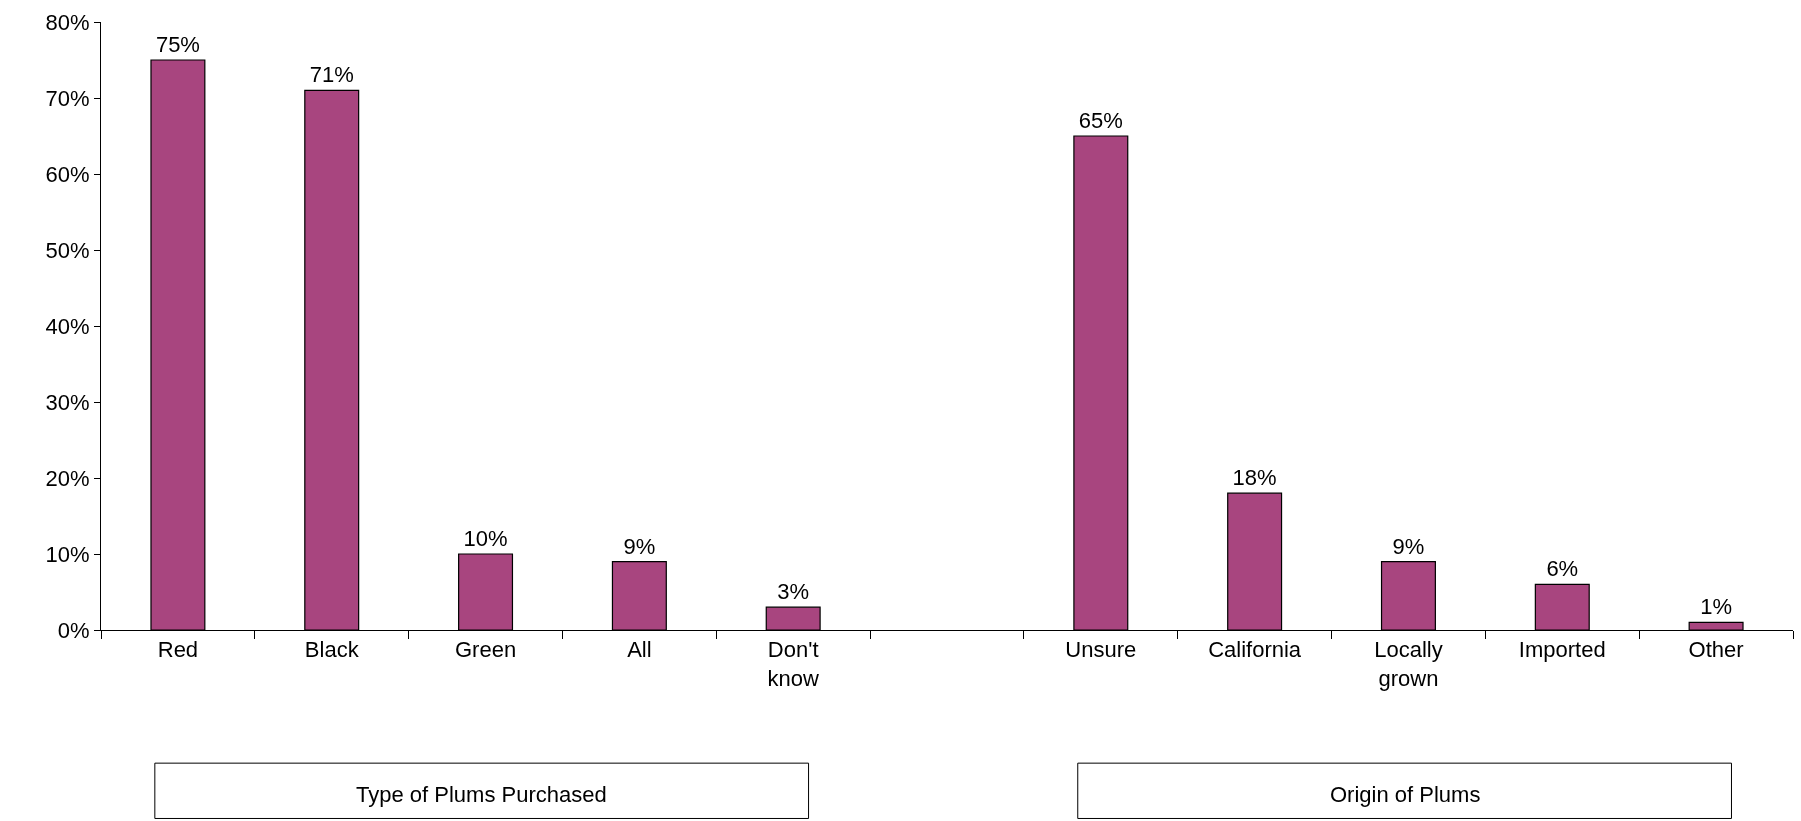  Describe the element at coordinates (331, 75) in the screenshot. I see `data-label: 71%` at that location.